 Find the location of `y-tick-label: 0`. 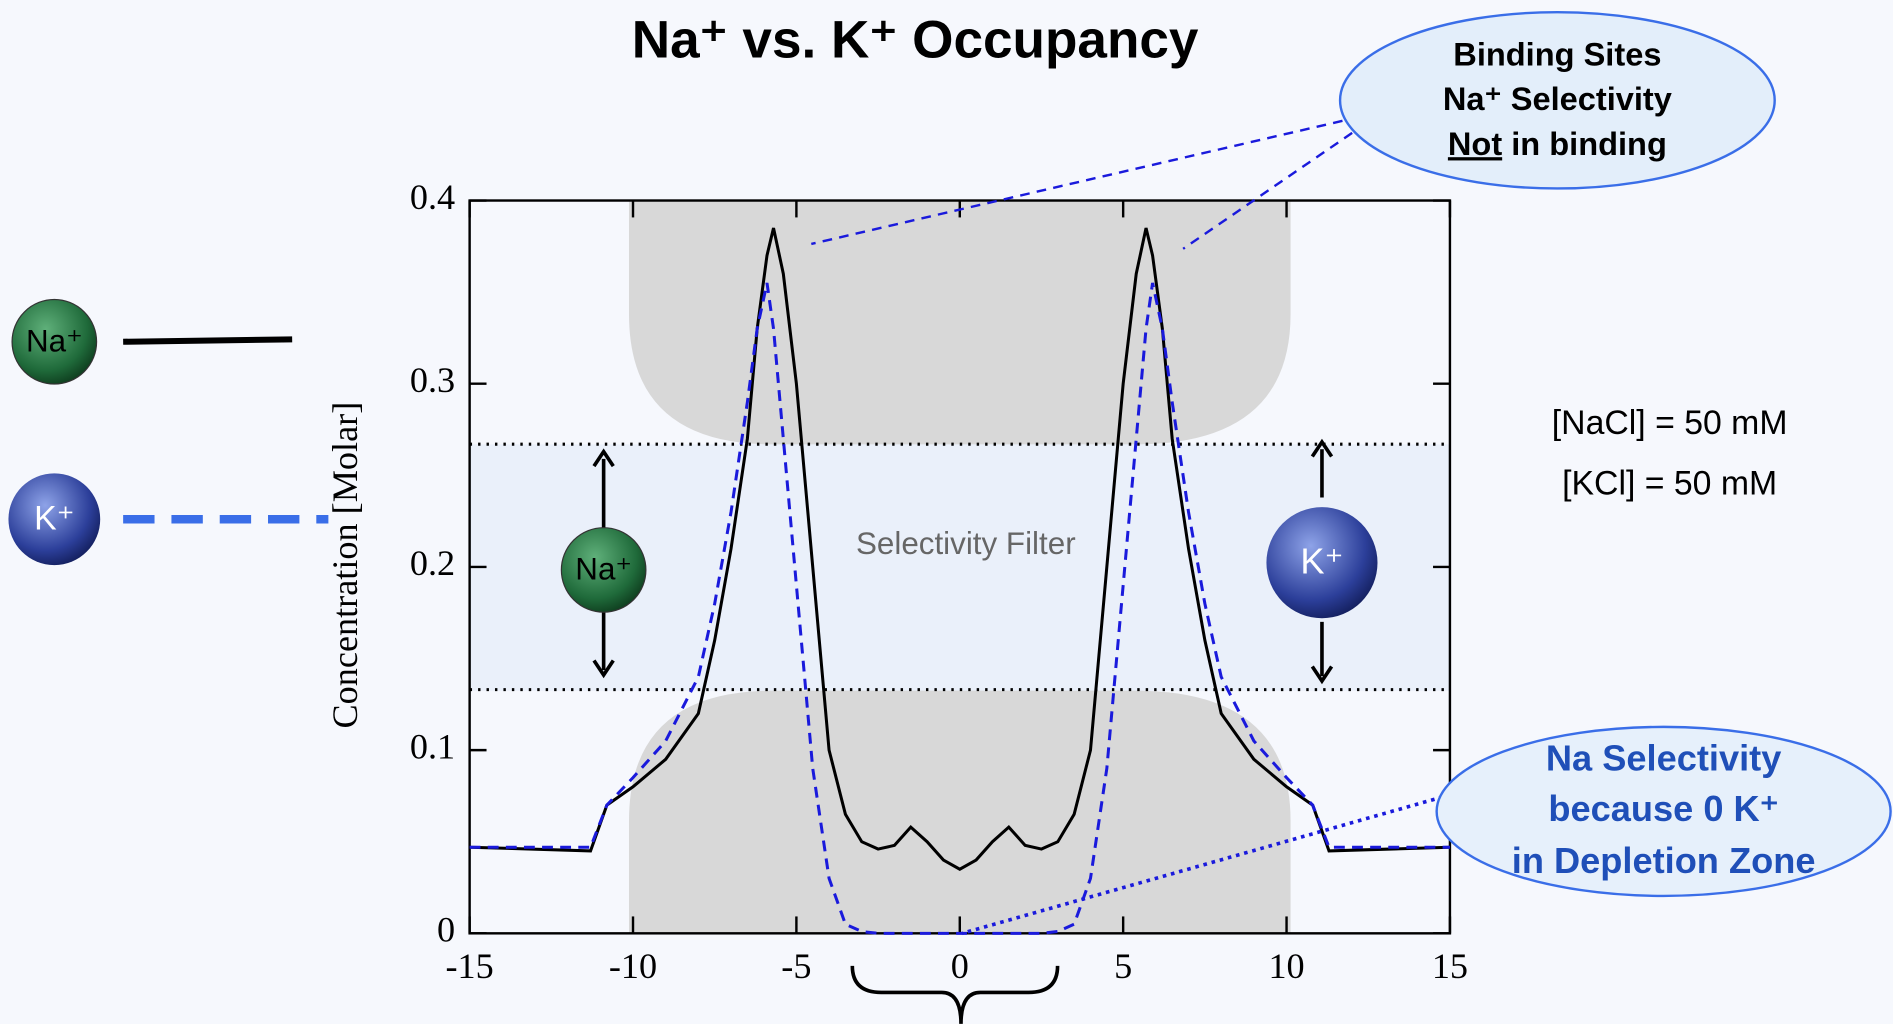

y-tick-label: 0 is located at coordinates (446, 930).